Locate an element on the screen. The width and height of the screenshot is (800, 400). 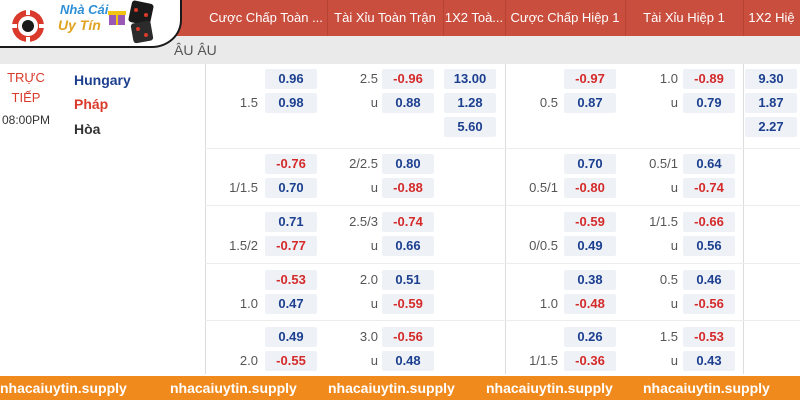
odds-h1-under: 0.43 is located at coordinates (709, 361).